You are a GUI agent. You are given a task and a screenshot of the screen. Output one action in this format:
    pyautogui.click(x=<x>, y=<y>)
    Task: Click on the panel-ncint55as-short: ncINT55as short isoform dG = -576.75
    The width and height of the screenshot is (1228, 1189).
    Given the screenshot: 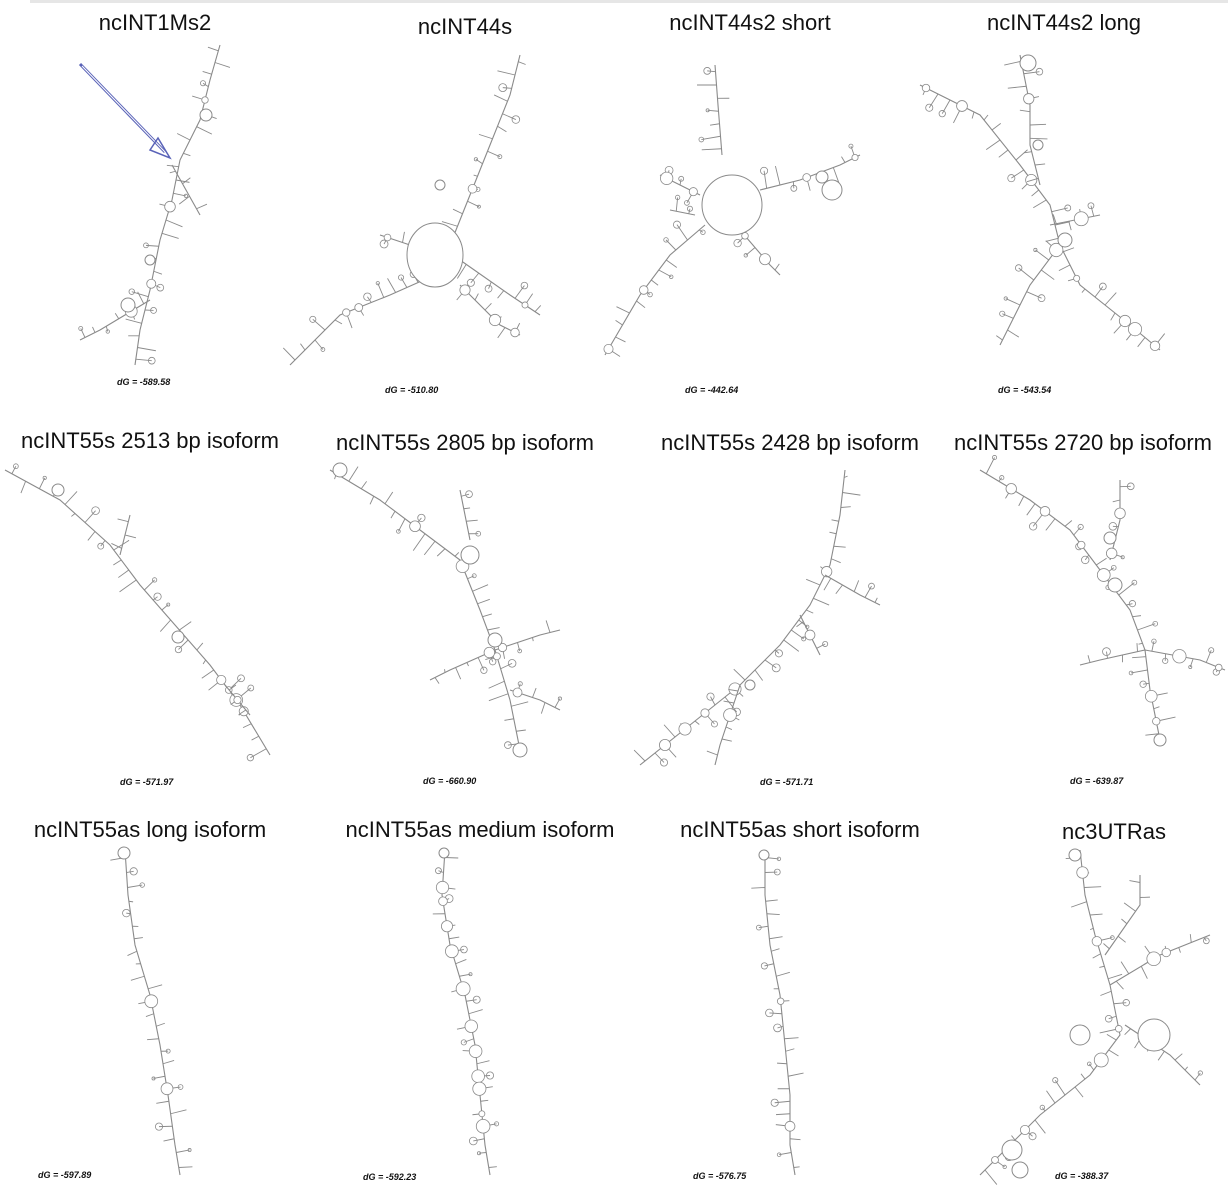 What is the action you would take?
    pyautogui.click(x=800, y=999)
    